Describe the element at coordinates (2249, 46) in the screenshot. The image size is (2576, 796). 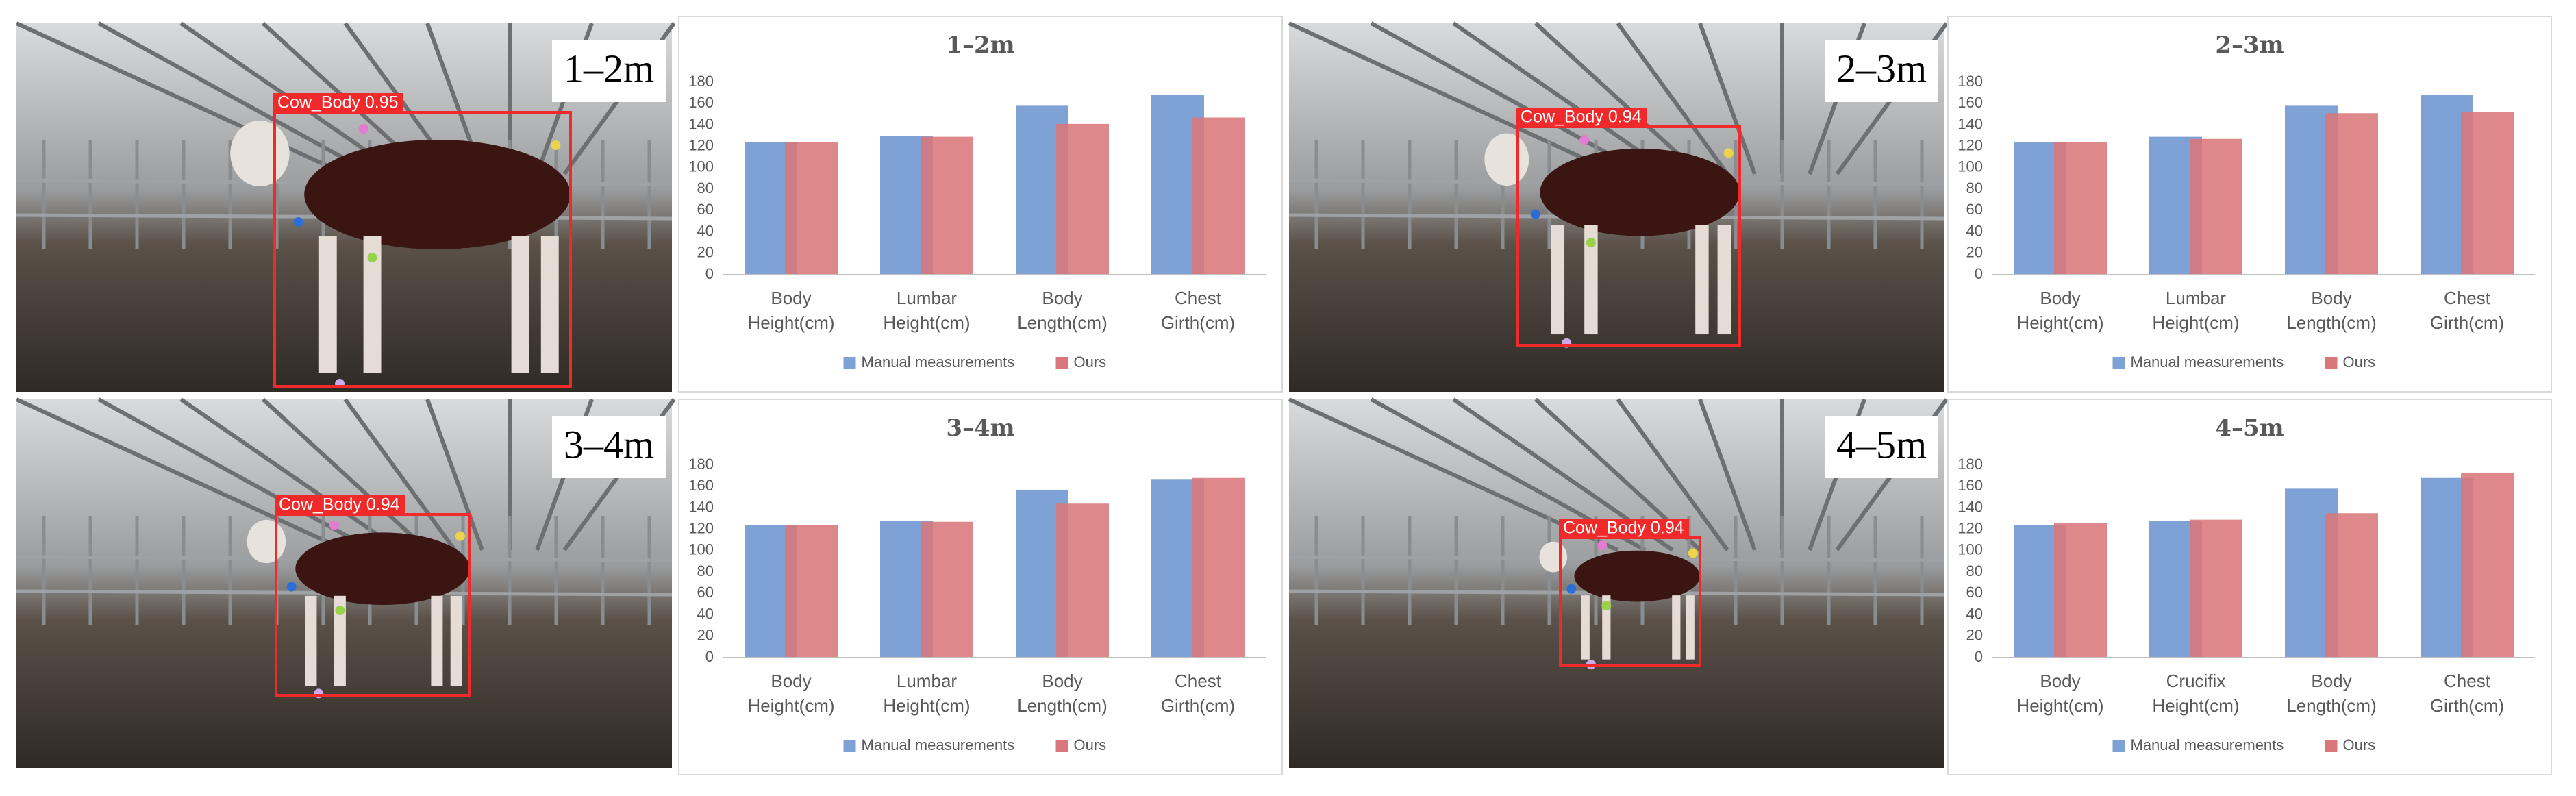
I see `chart-title: 2–3m` at that location.